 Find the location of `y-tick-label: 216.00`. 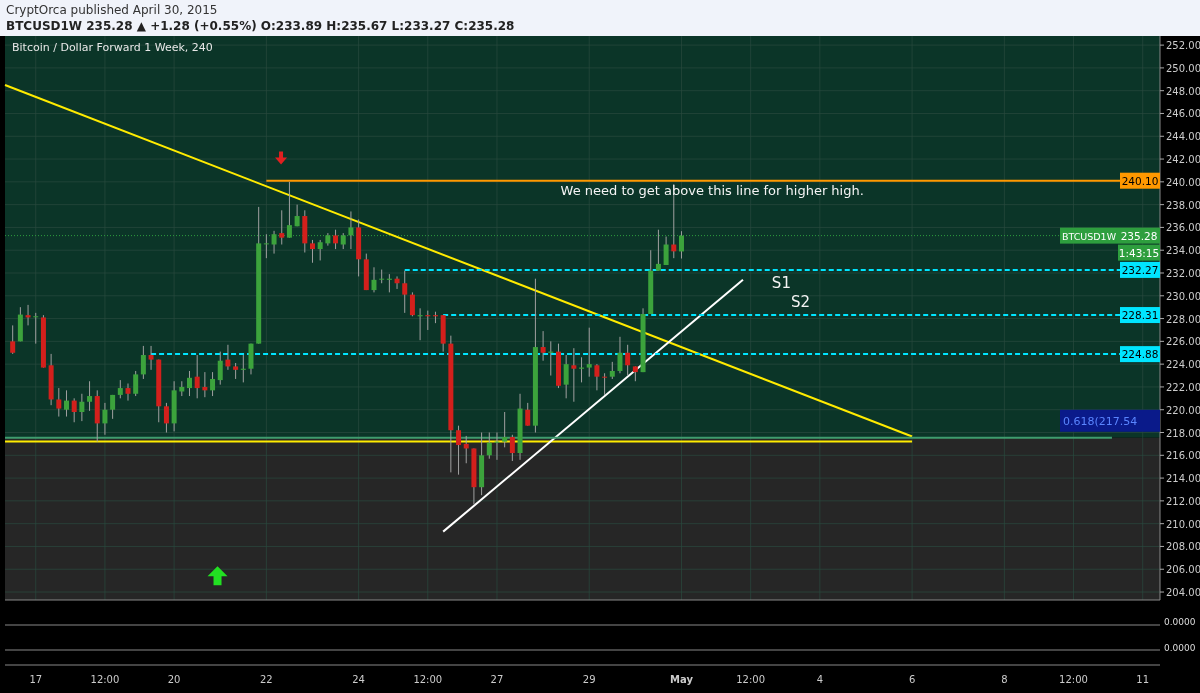

y-tick-label: 216.00 is located at coordinates (1183, 456).